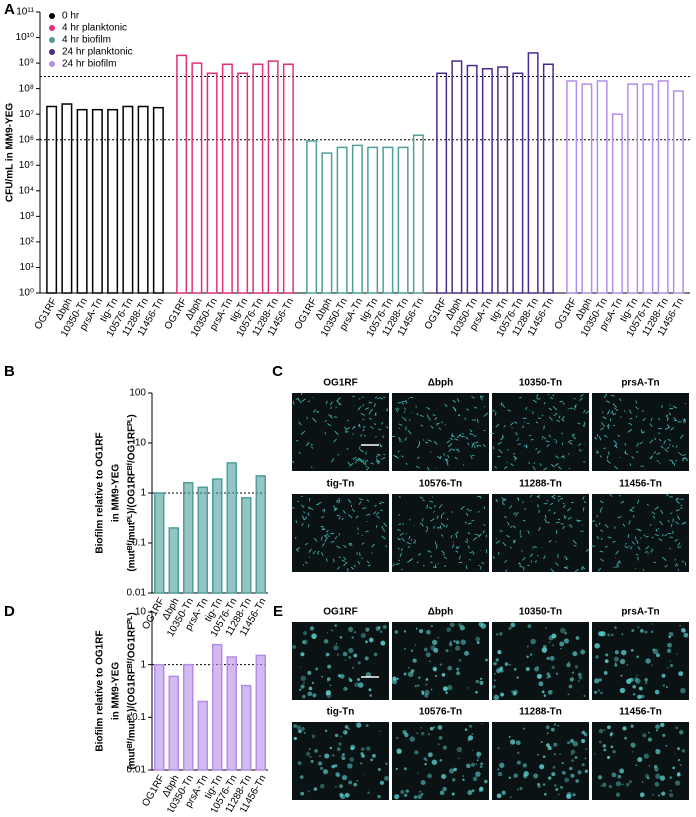 The width and height of the screenshot is (696, 817). I want to click on image-title: tig-Tn, so click(341, 712).